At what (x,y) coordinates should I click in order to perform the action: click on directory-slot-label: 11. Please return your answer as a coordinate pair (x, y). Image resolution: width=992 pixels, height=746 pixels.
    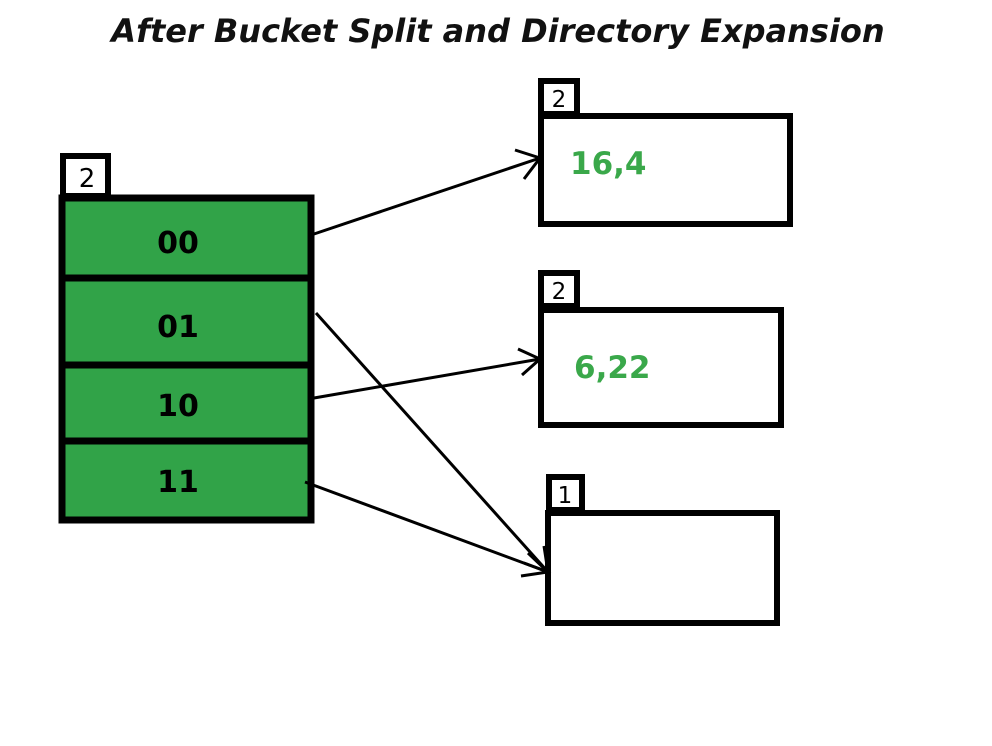
    Looking at the image, I should click on (178, 482).